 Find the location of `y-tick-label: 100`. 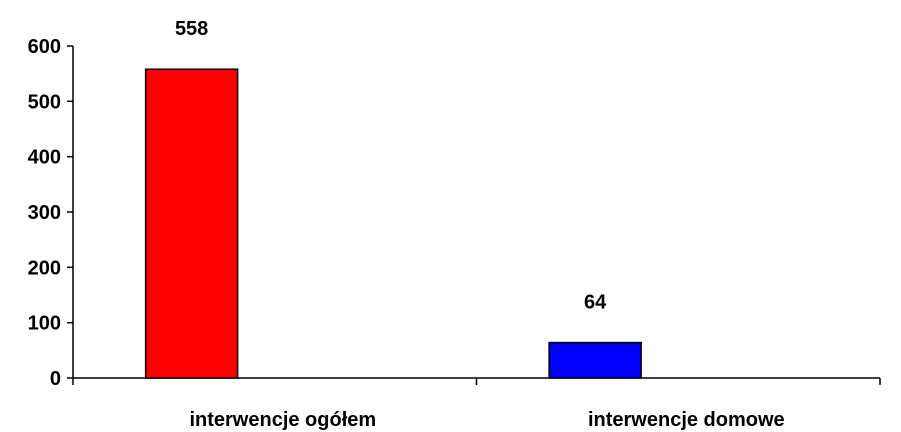

y-tick-label: 100 is located at coordinates (44, 324).